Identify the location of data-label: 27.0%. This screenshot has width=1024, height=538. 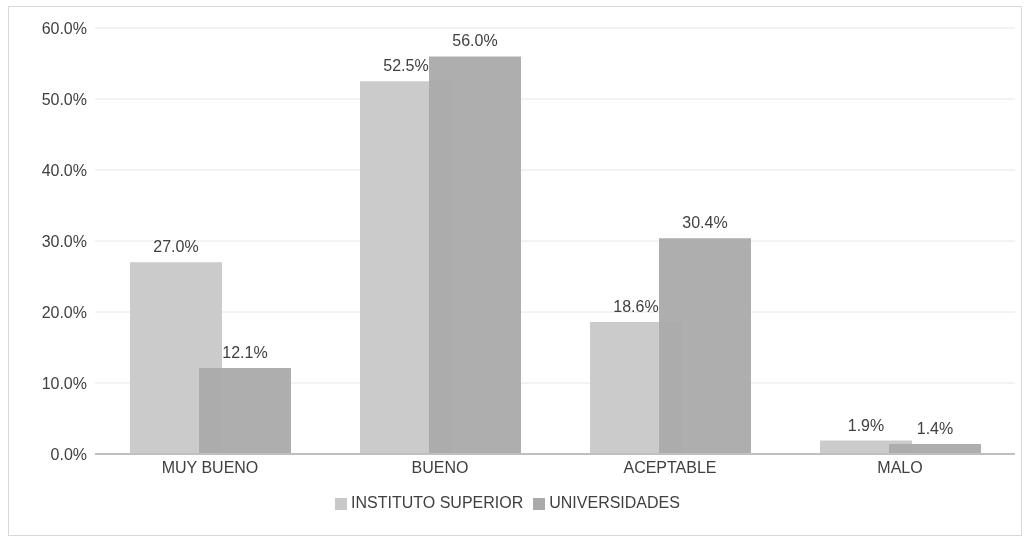
(176, 247).